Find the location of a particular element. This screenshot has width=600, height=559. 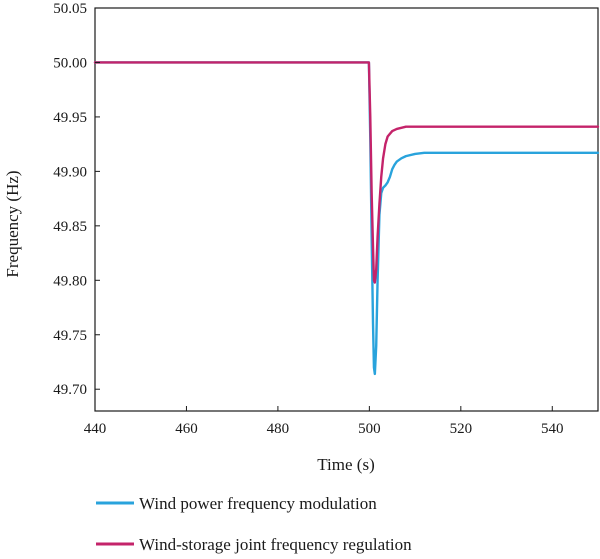

x-axis-label: Time (s) is located at coordinates (345, 464).